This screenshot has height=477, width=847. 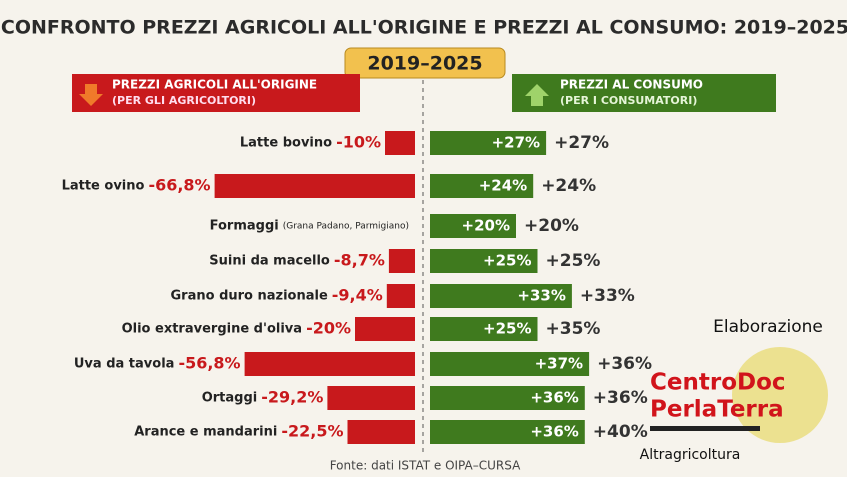 I want to click on logo-top: CentroDoc, so click(x=718, y=383).